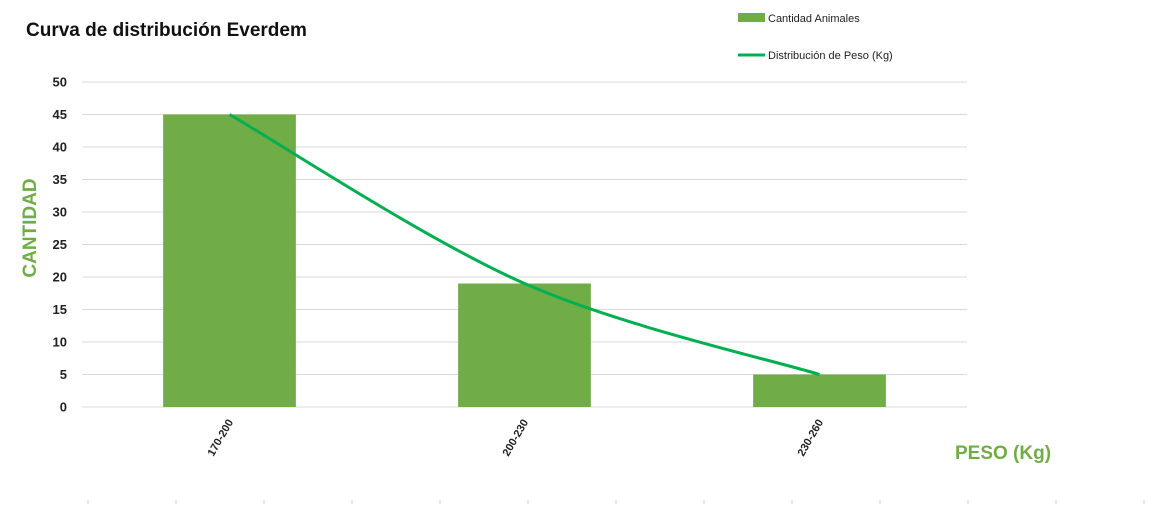 This screenshot has height=505, width=1164. Describe the element at coordinates (1003, 453) in the screenshot. I see `x-axis-title: PESO (Kg)` at that location.